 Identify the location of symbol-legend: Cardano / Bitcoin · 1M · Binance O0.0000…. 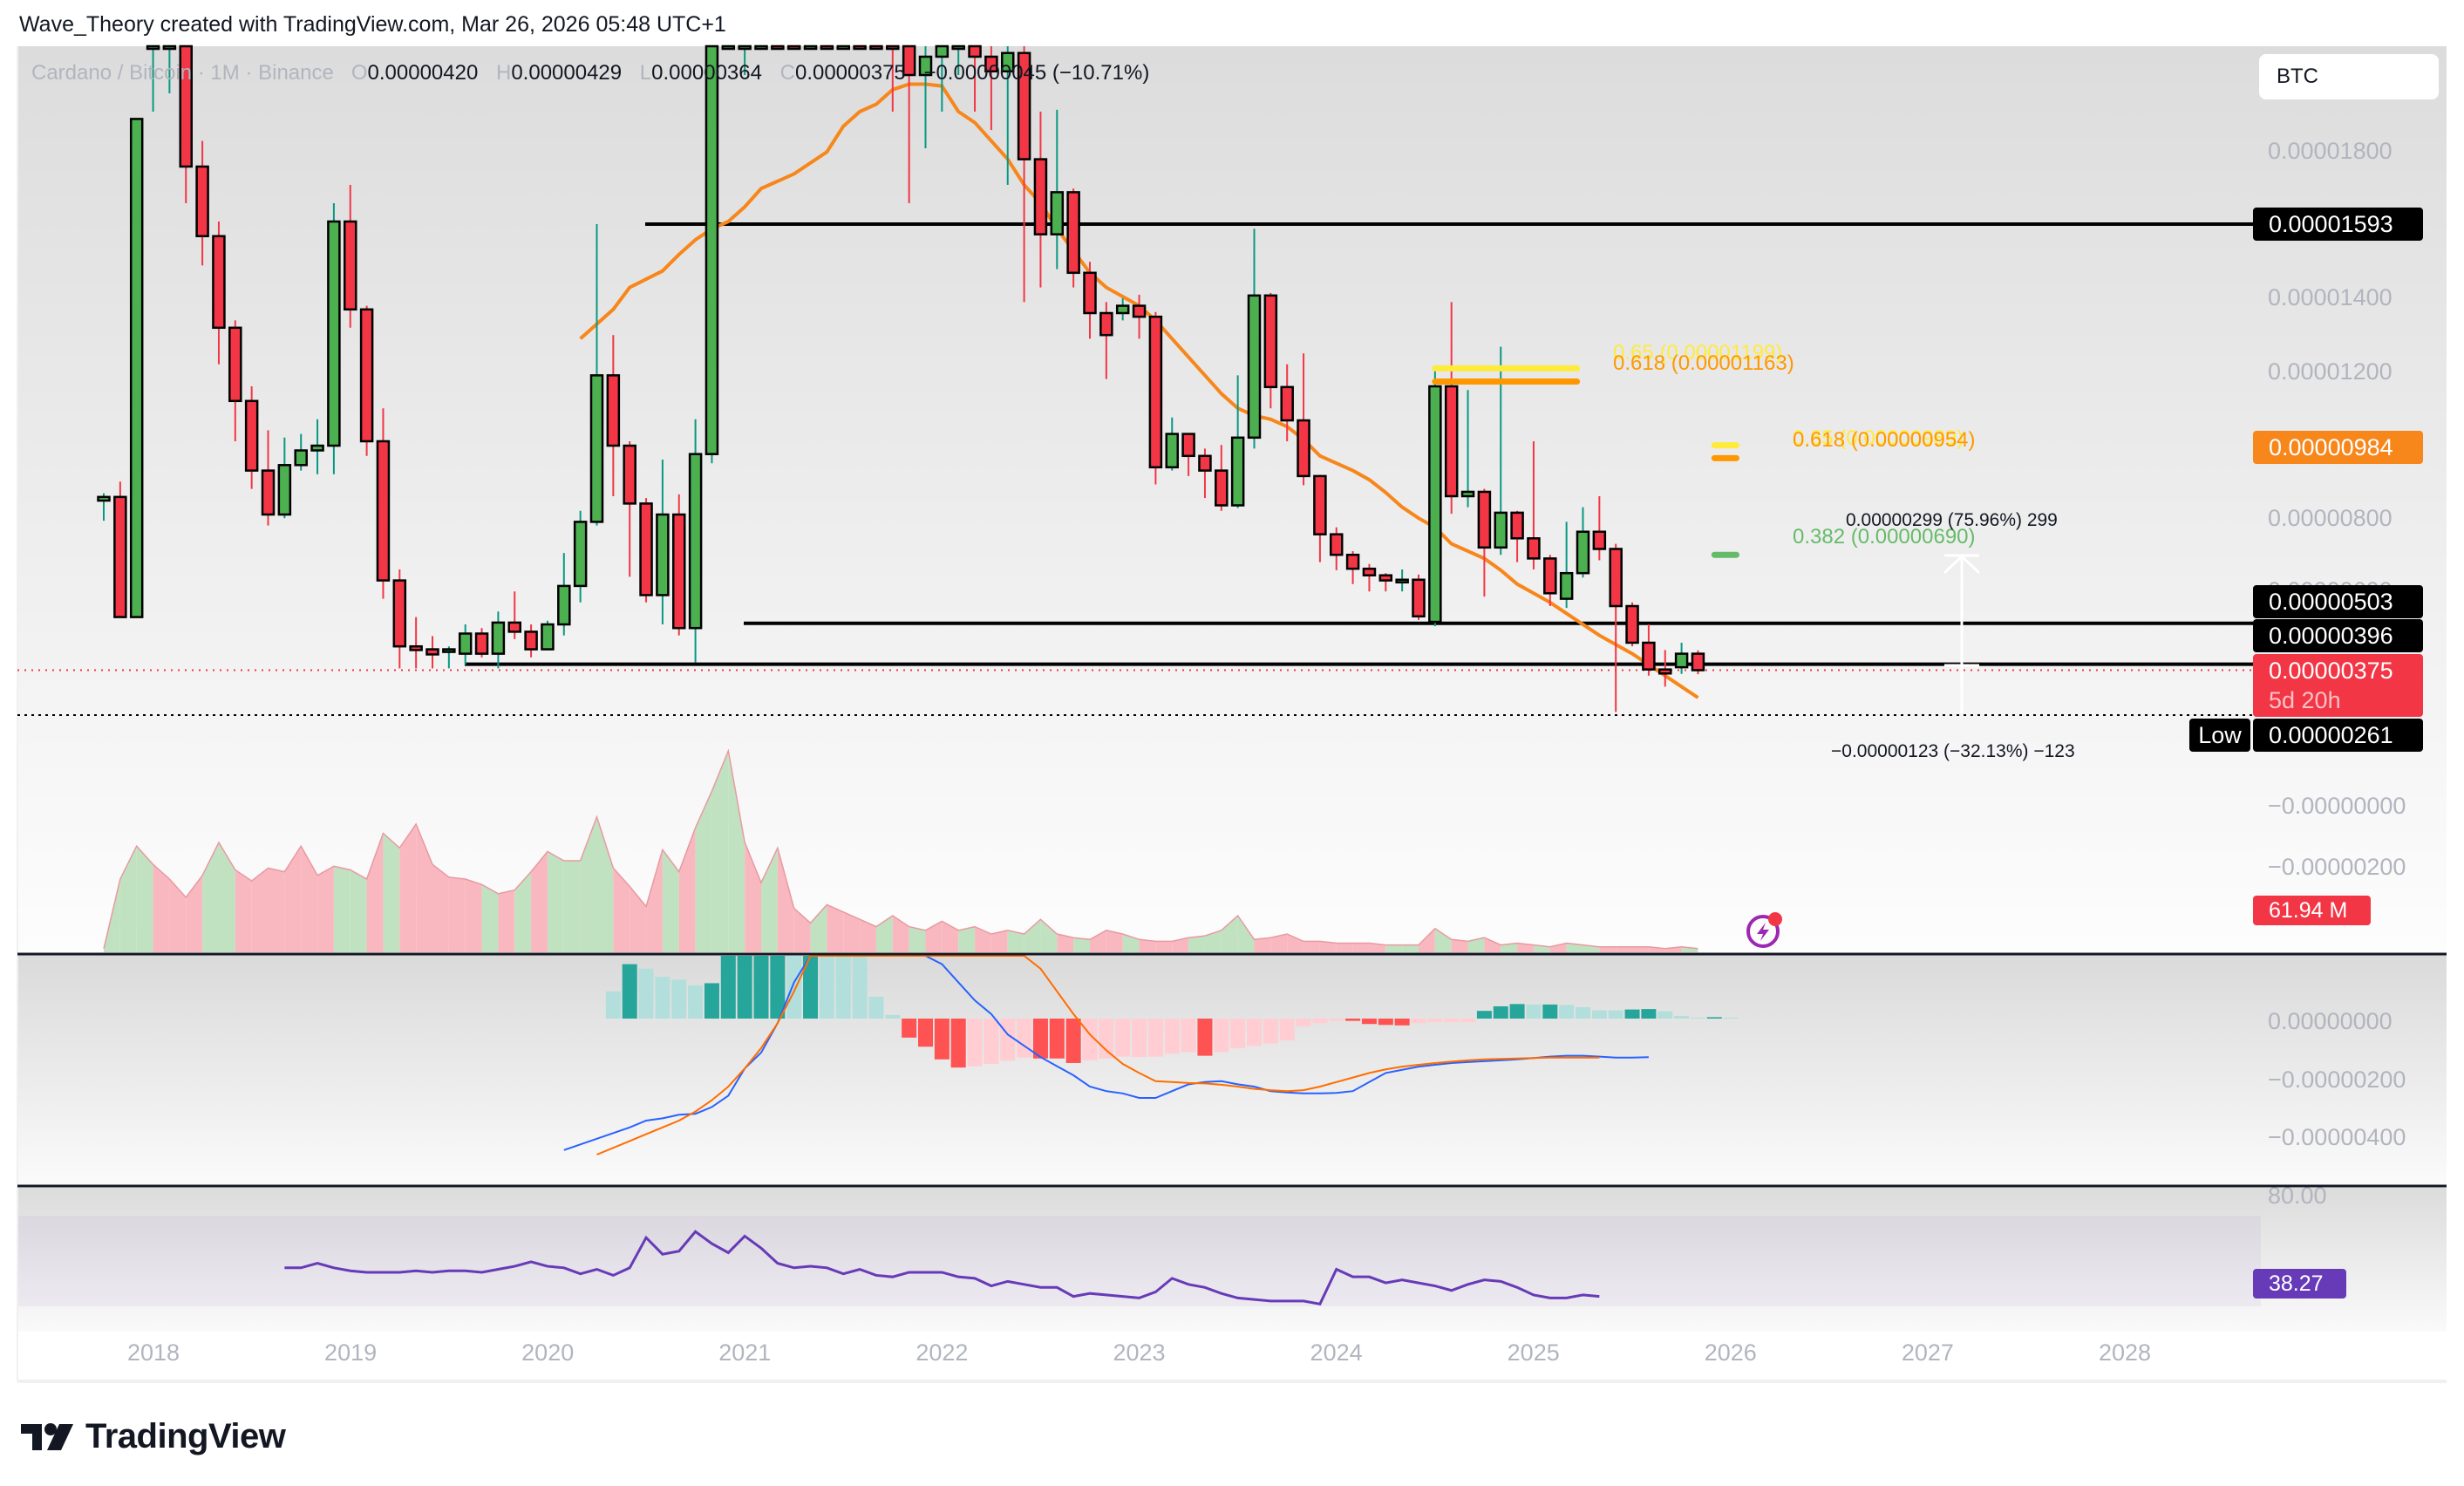
(590, 73).